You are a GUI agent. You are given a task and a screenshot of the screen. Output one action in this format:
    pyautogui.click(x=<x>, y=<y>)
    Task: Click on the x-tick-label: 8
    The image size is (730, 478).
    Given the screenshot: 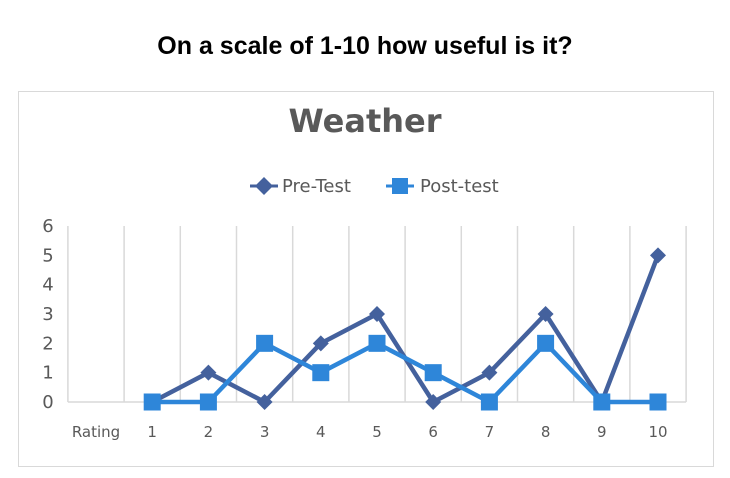 What is the action you would take?
    pyautogui.click(x=546, y=432)
    